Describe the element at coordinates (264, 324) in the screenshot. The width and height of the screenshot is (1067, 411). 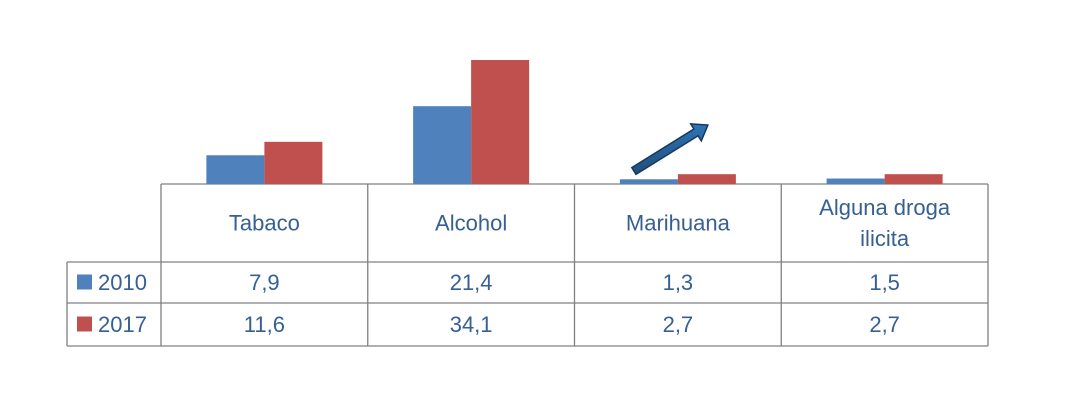
I see `data-label: 11,6` at that location.